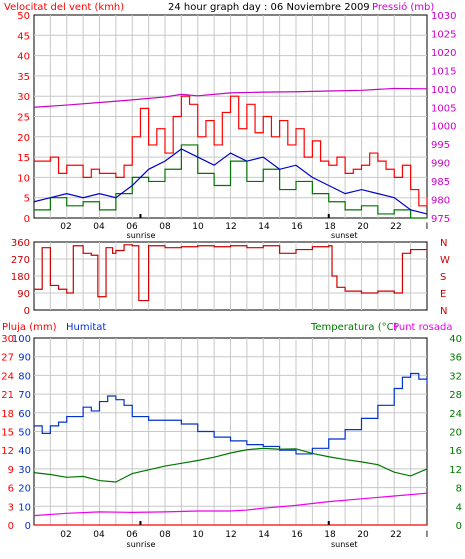  What do you see at coordinates (7, 395) in the screenshot?
I see `rain-tick-label: 21` at bounding box center [7, 395].